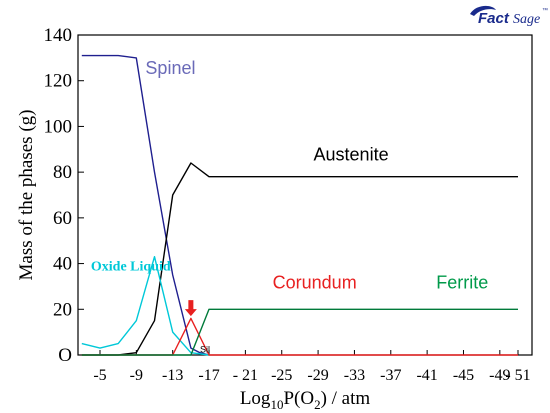 Image resolution: width=550 pixels, height=413 pixels. I want to click on y-tick-label: 100, so click(58, 126).